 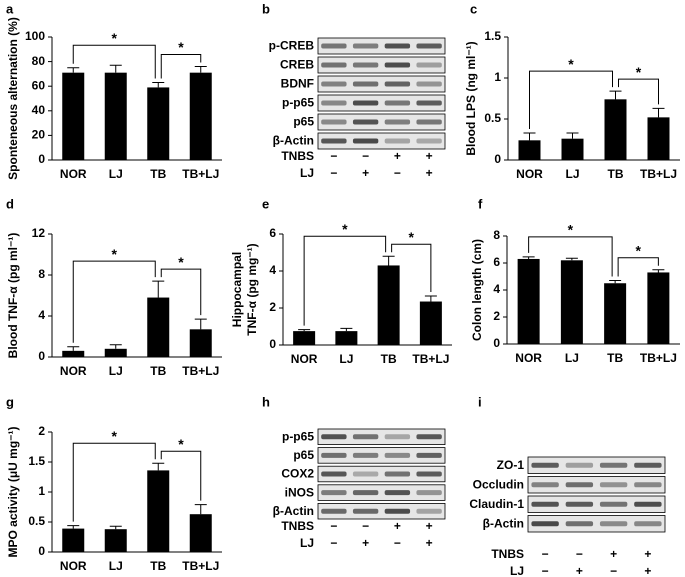 What do you see at coordinates (35, 36) in the screenshot?
I see `y-tick-label: 100` at bounding box center [35, 36].